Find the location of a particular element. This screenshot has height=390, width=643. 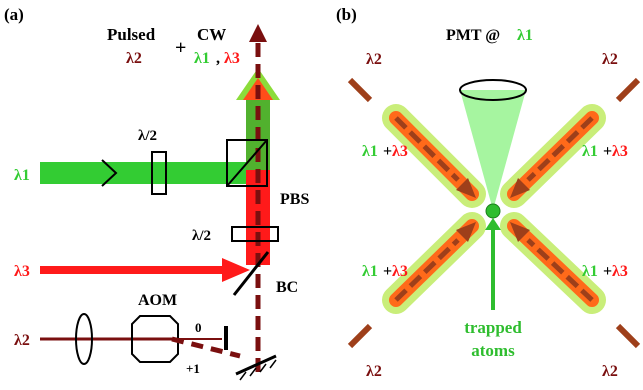

beam-upper-left-pulse is located at coordinates (427, 149).